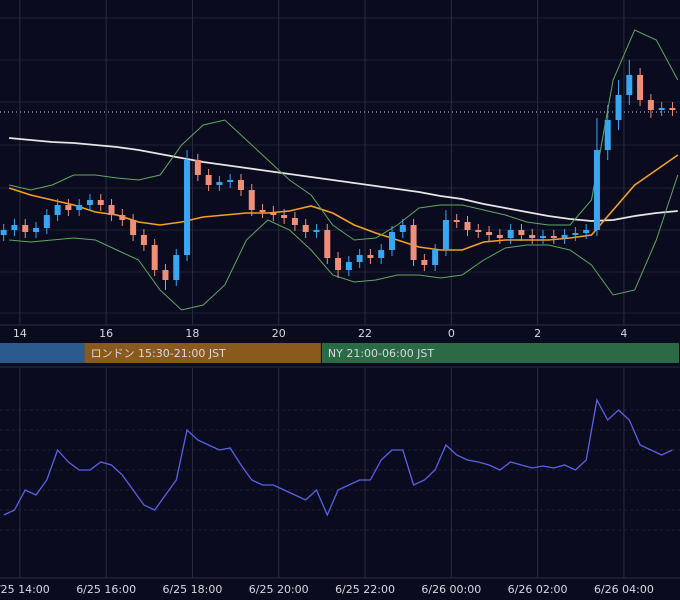 Image resolution: width=680 pixels, height=600 pixels. I want to click on x-tick-label: 6/25 18:00, so click(192, 589).